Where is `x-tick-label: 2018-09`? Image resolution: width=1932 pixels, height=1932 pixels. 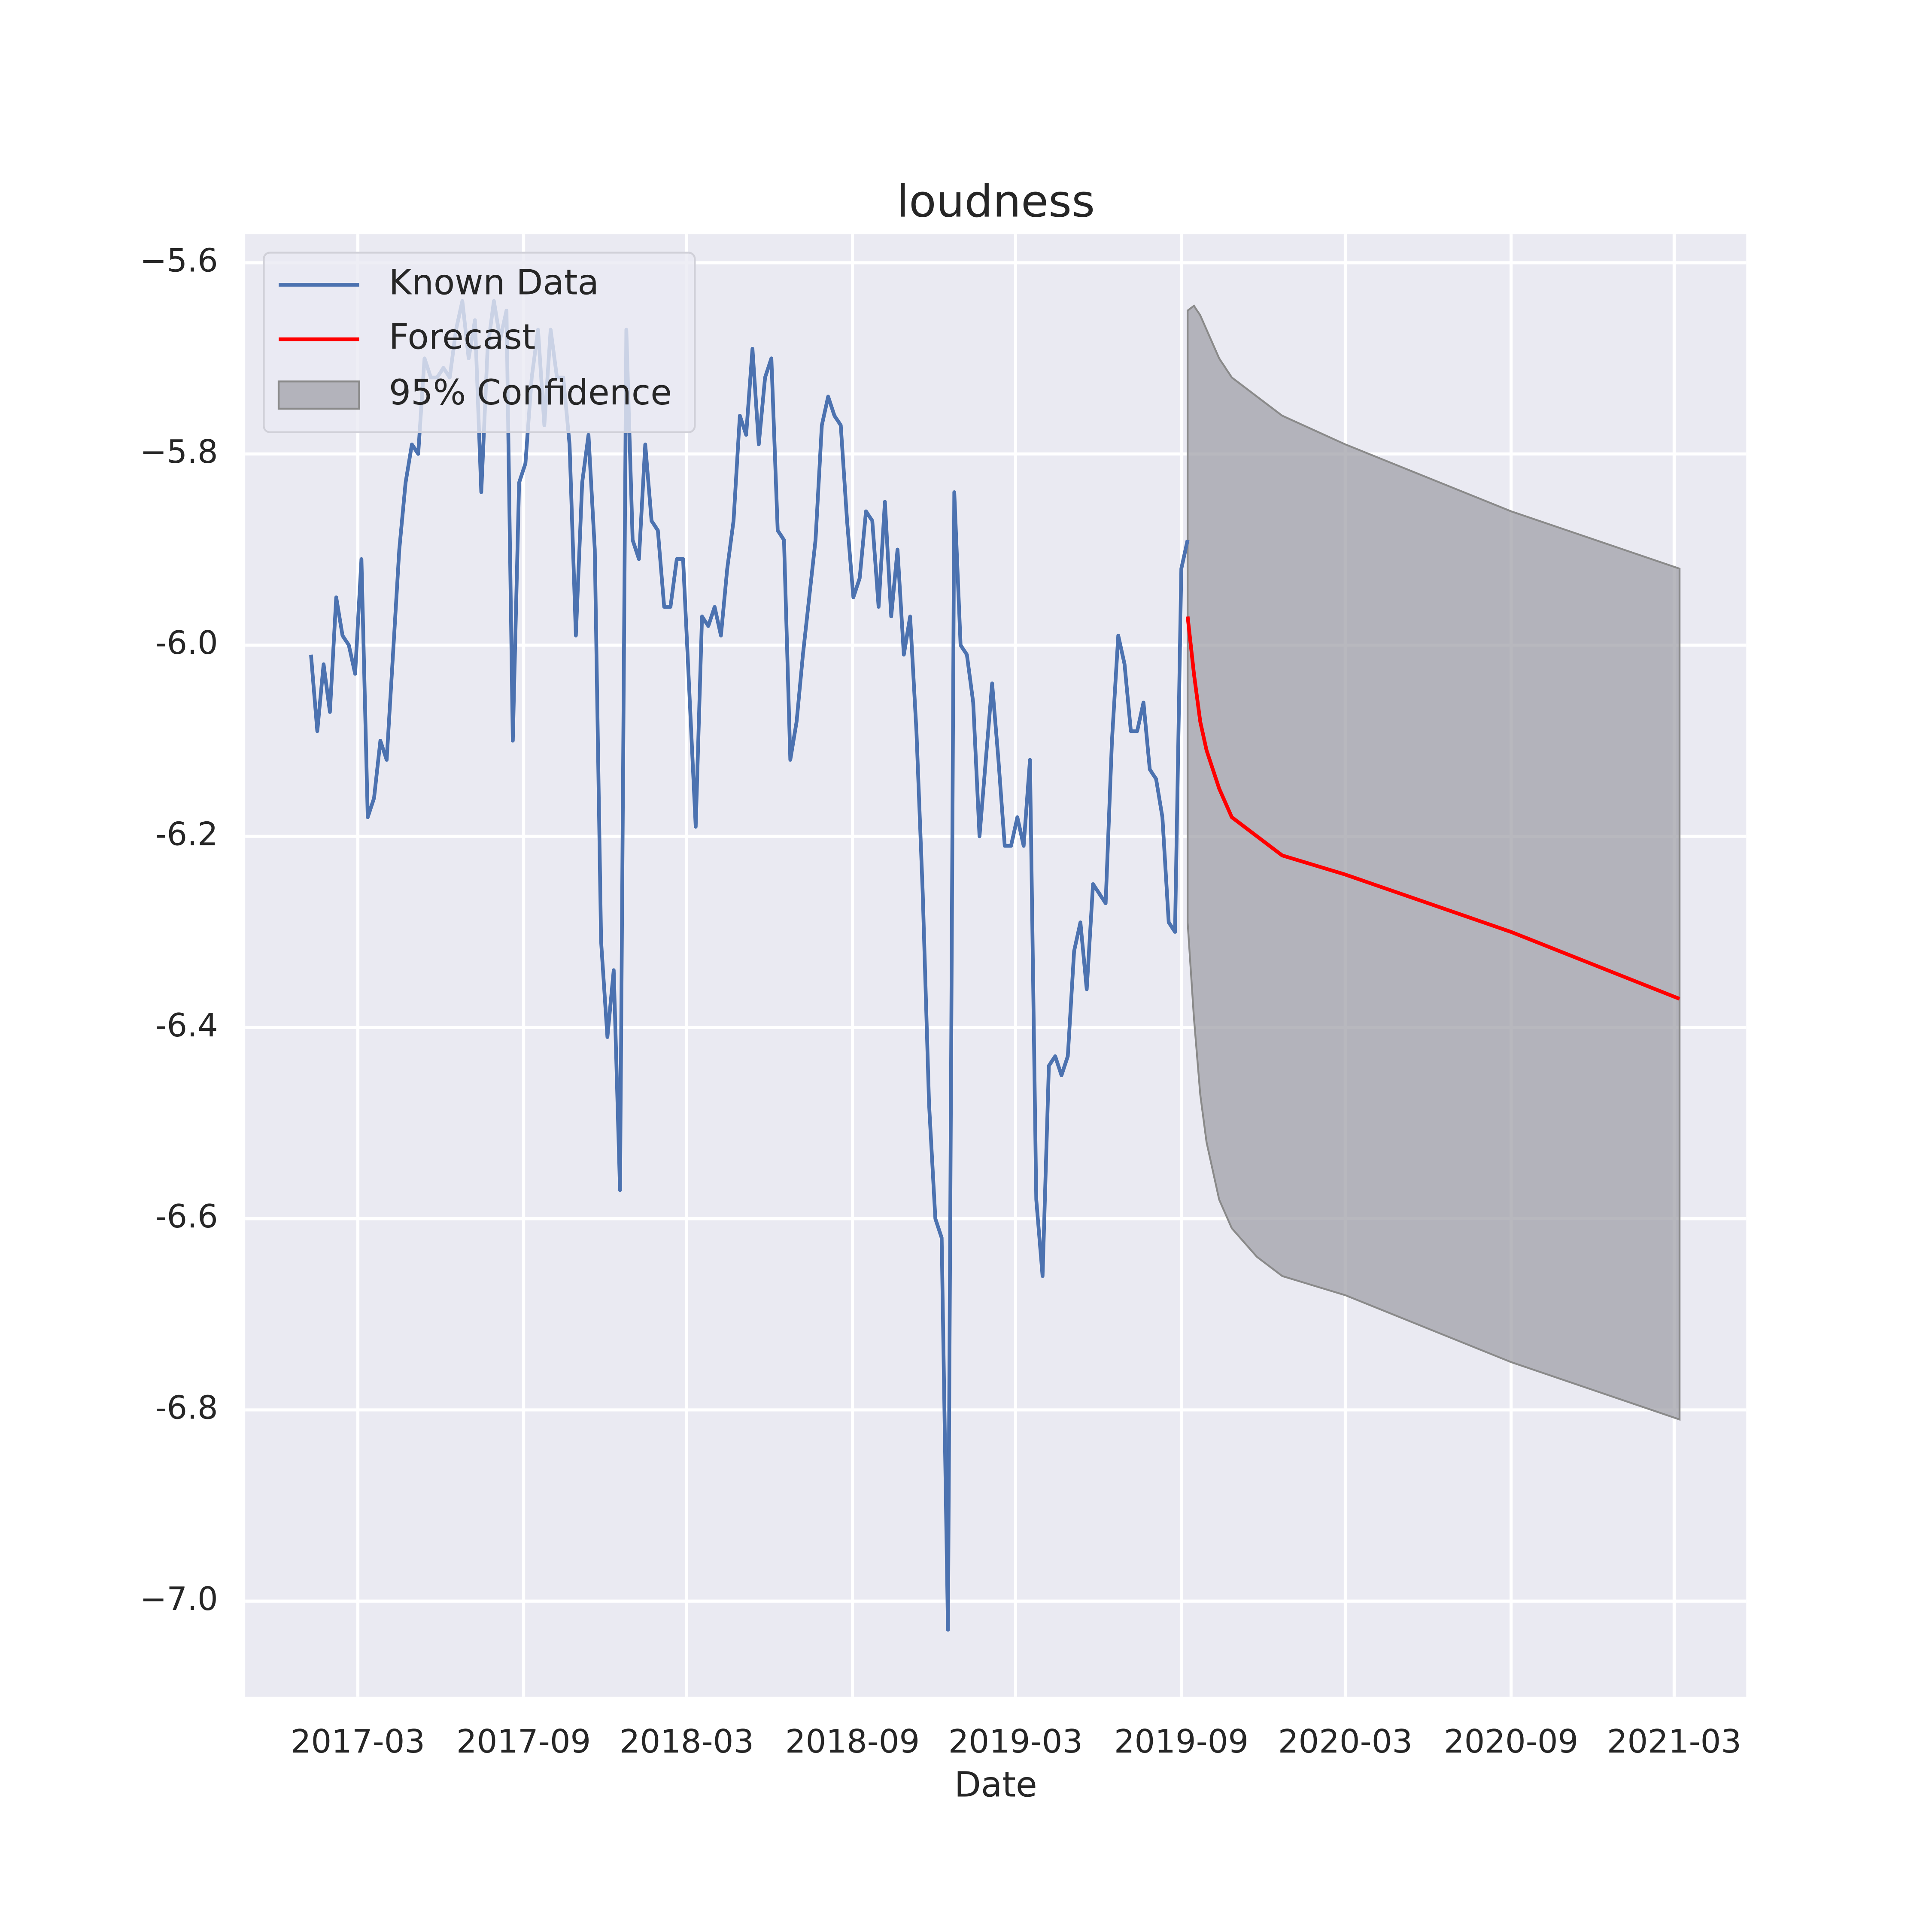 x-tick-label: 2018-09 is located at coordinates (852, 1741).